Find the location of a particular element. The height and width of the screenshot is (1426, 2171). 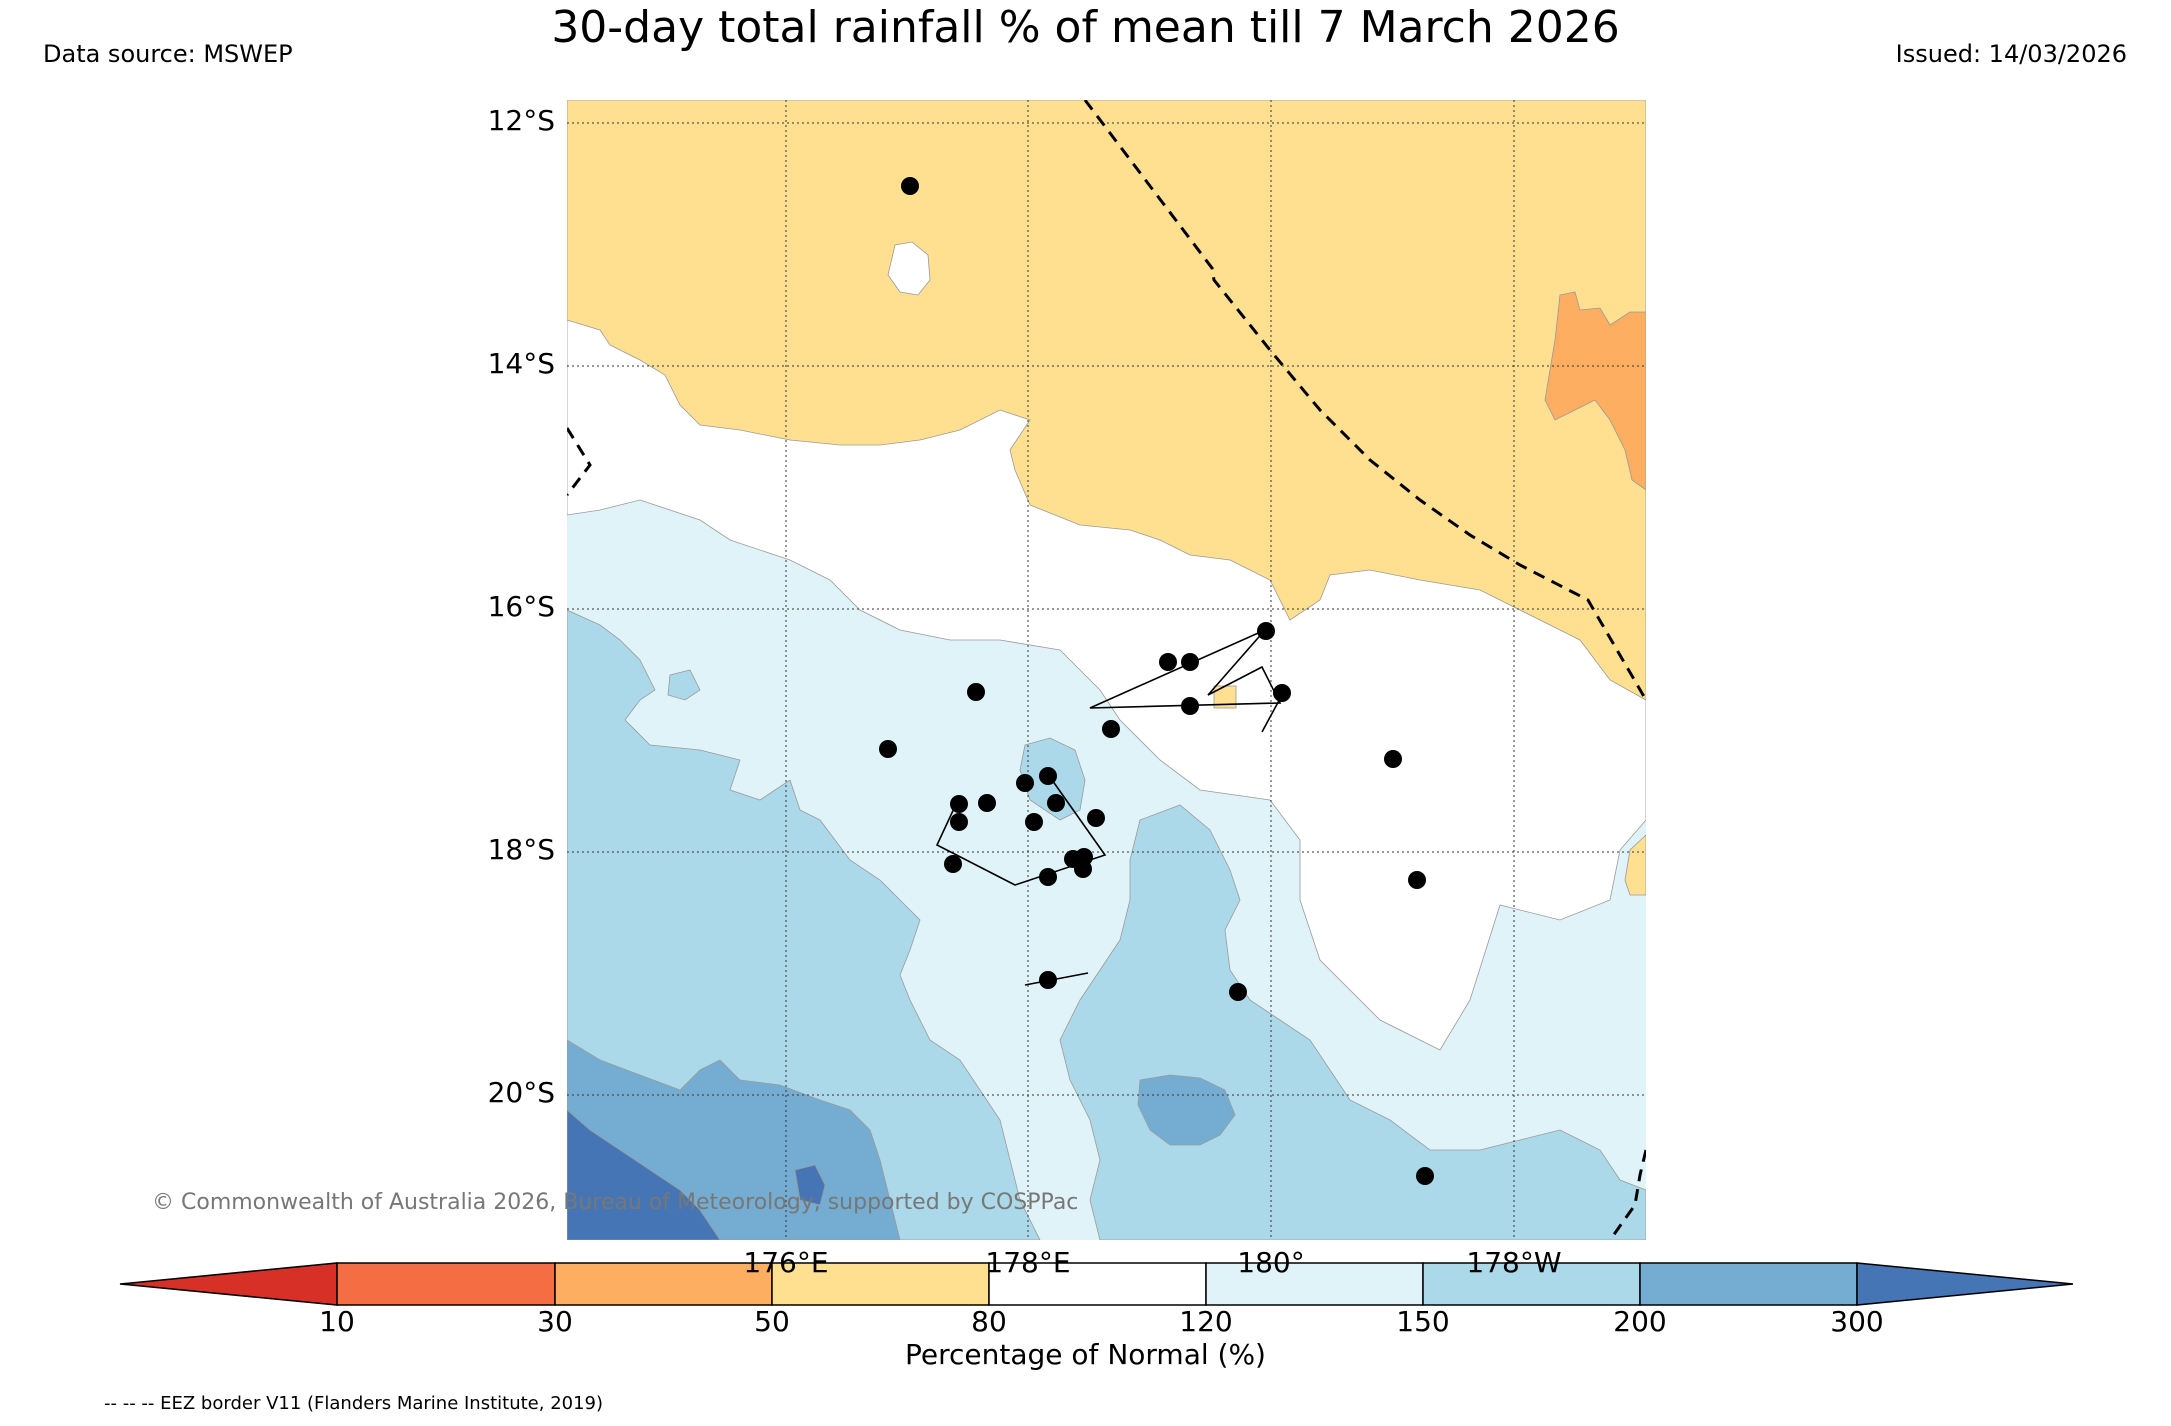

colorbar is located at coordinates (1096, 1284).